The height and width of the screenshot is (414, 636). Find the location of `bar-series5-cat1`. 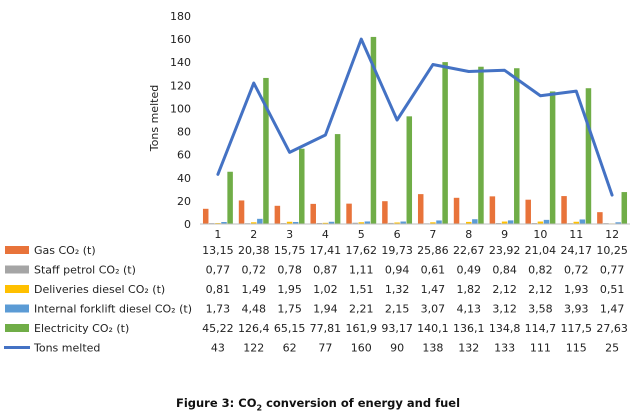

bar-series5-cat1 is located at coordinates (230, 197).